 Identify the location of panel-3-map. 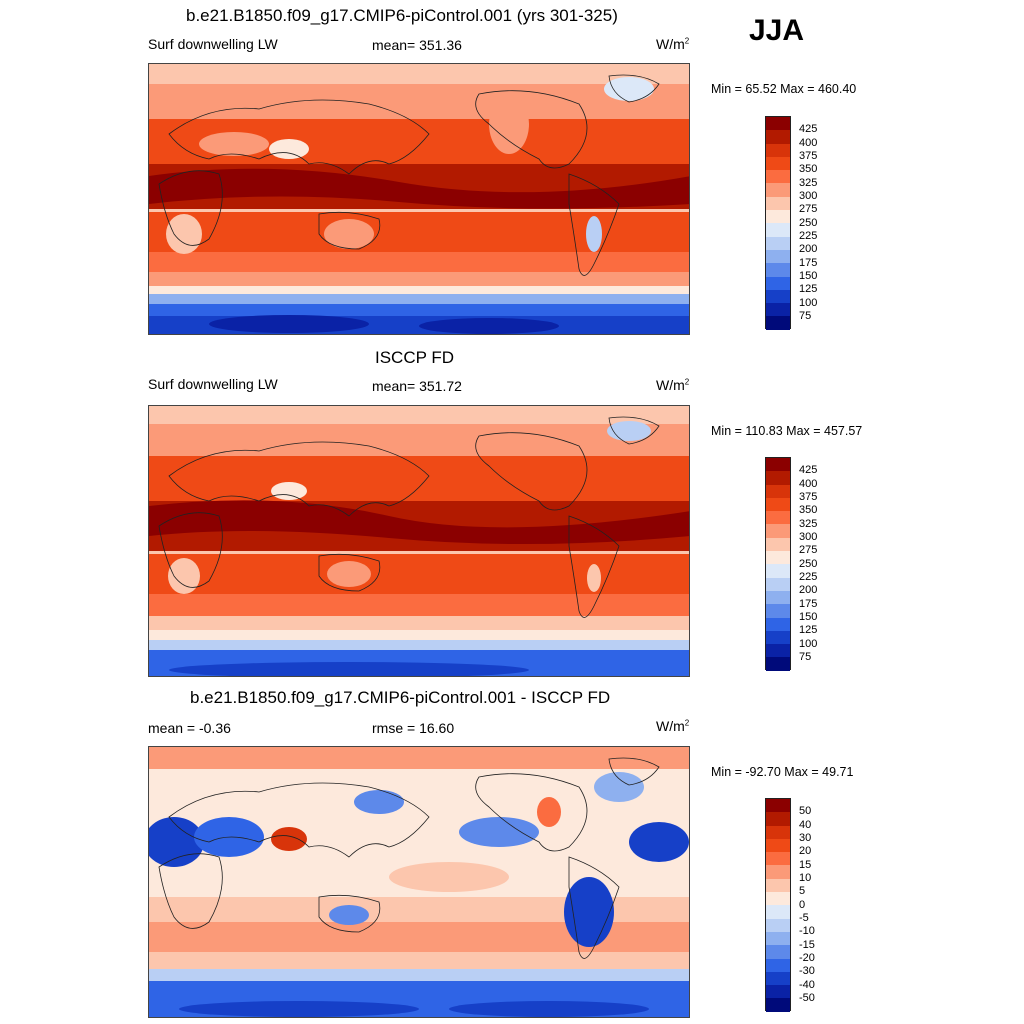
(419, 882).